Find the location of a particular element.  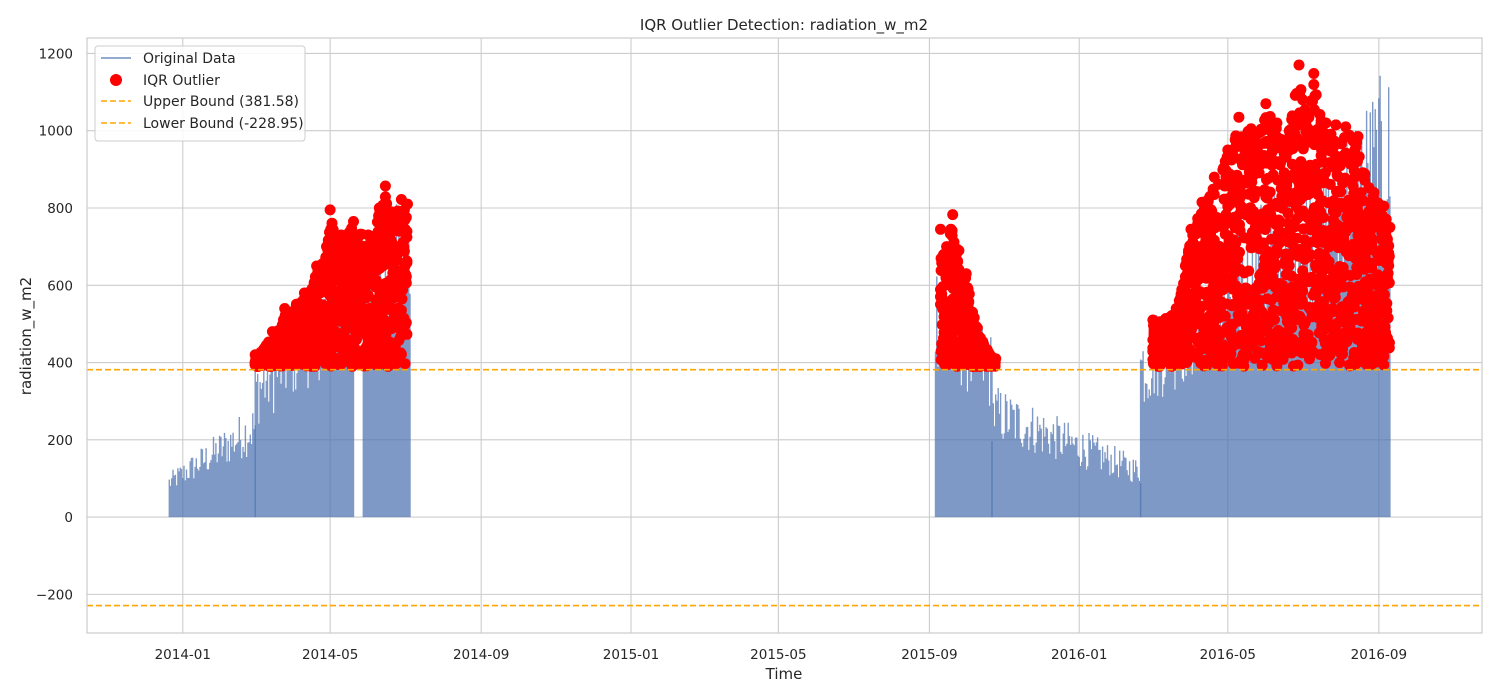

y-axis-label: radiation_w_m2 is located at coordinates (26, 336).